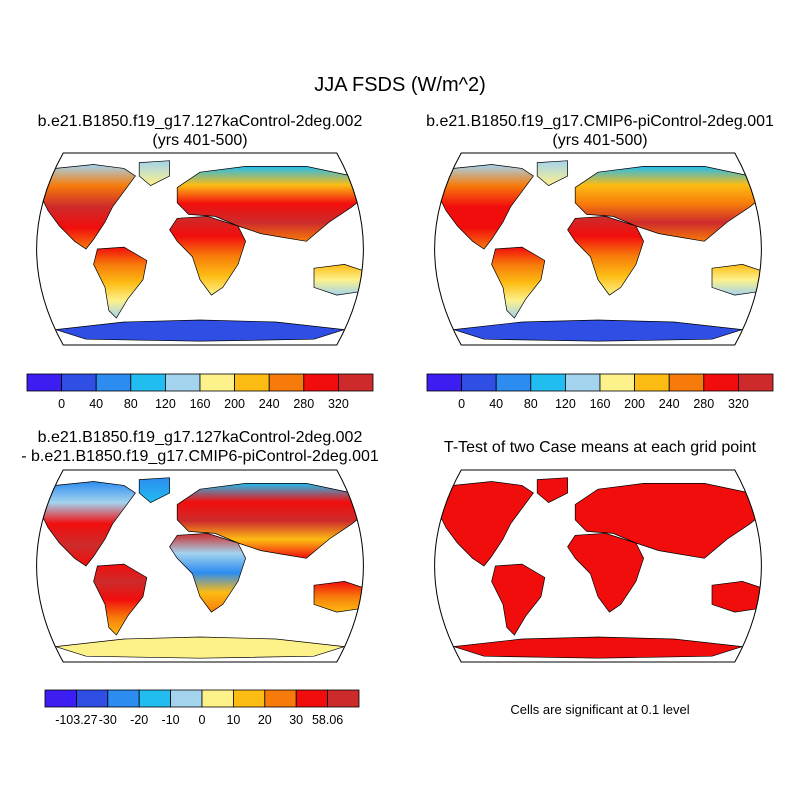  What do you see at coordinates (265, 720) in the screenshot?
I see `colorbar-tick-label: 20` at bounding box center [265, 720].